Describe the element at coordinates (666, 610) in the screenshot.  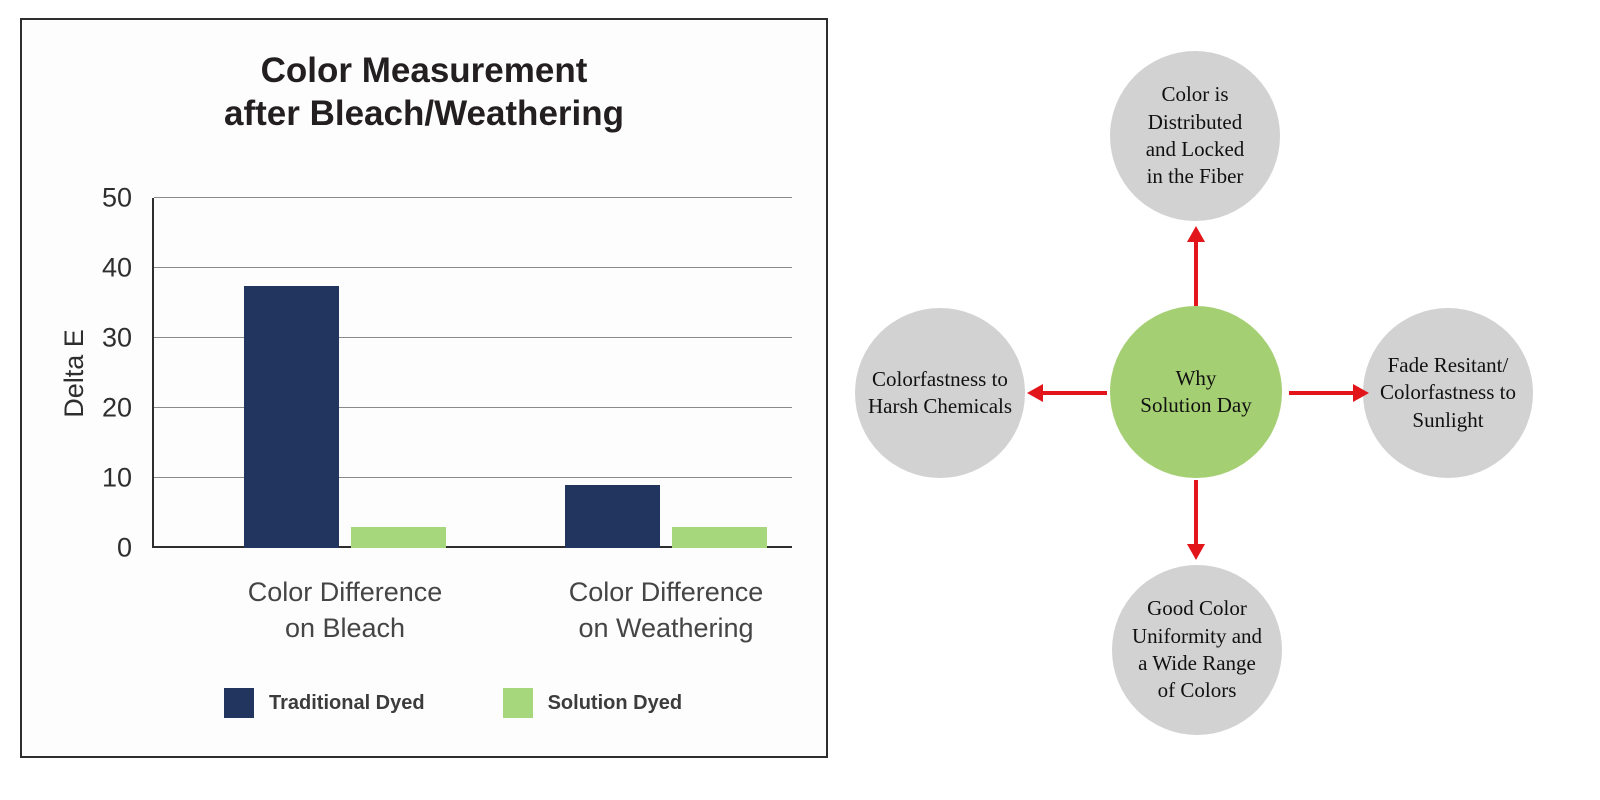
I see `category-label: Color Difference on Weathering` at that location.